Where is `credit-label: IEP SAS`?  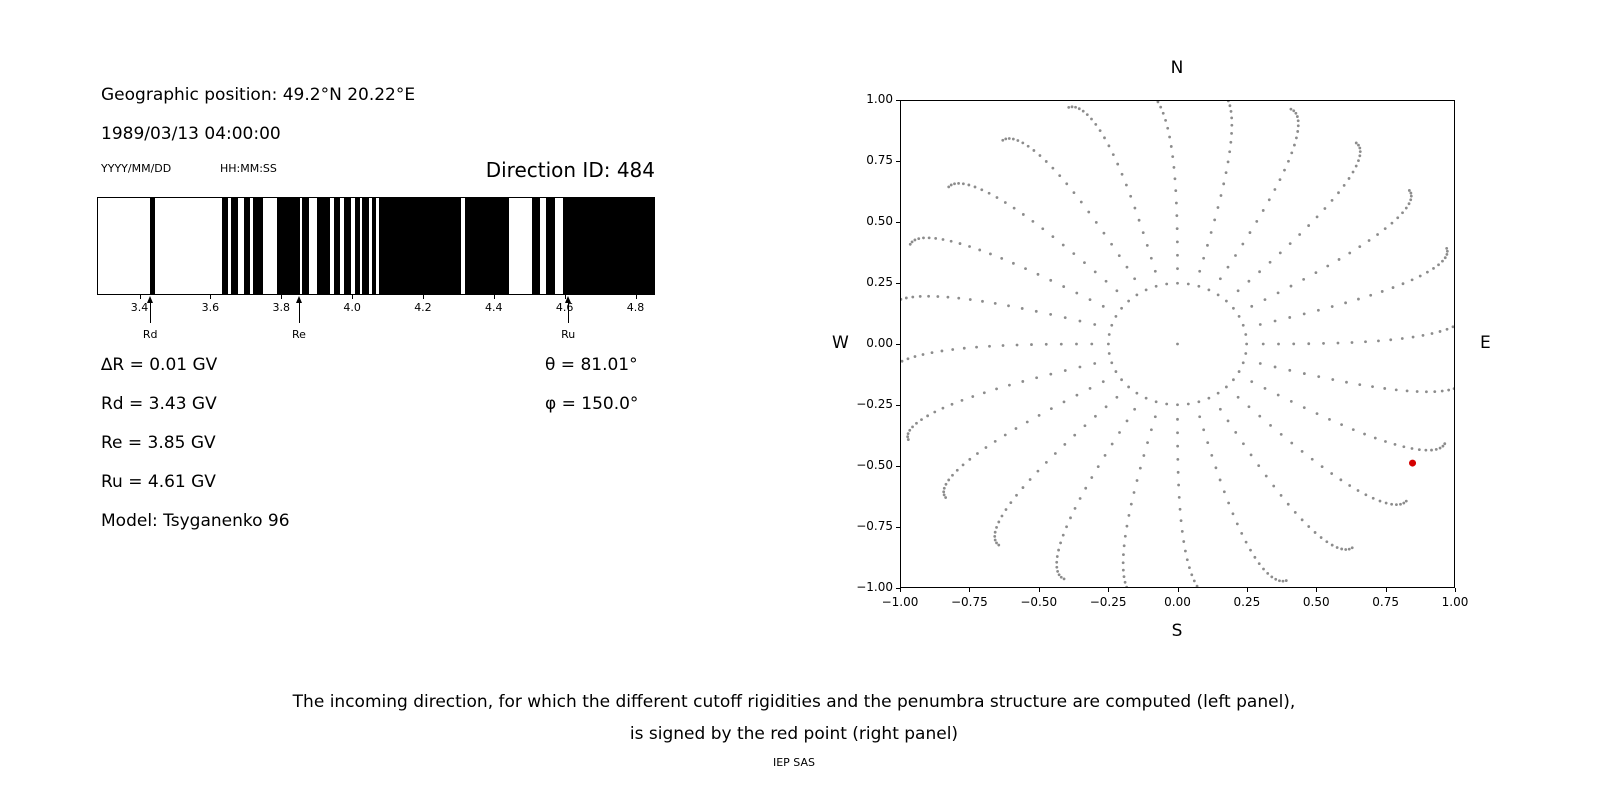 credit-label: IEP SAS is located at coordinates (794, 762).